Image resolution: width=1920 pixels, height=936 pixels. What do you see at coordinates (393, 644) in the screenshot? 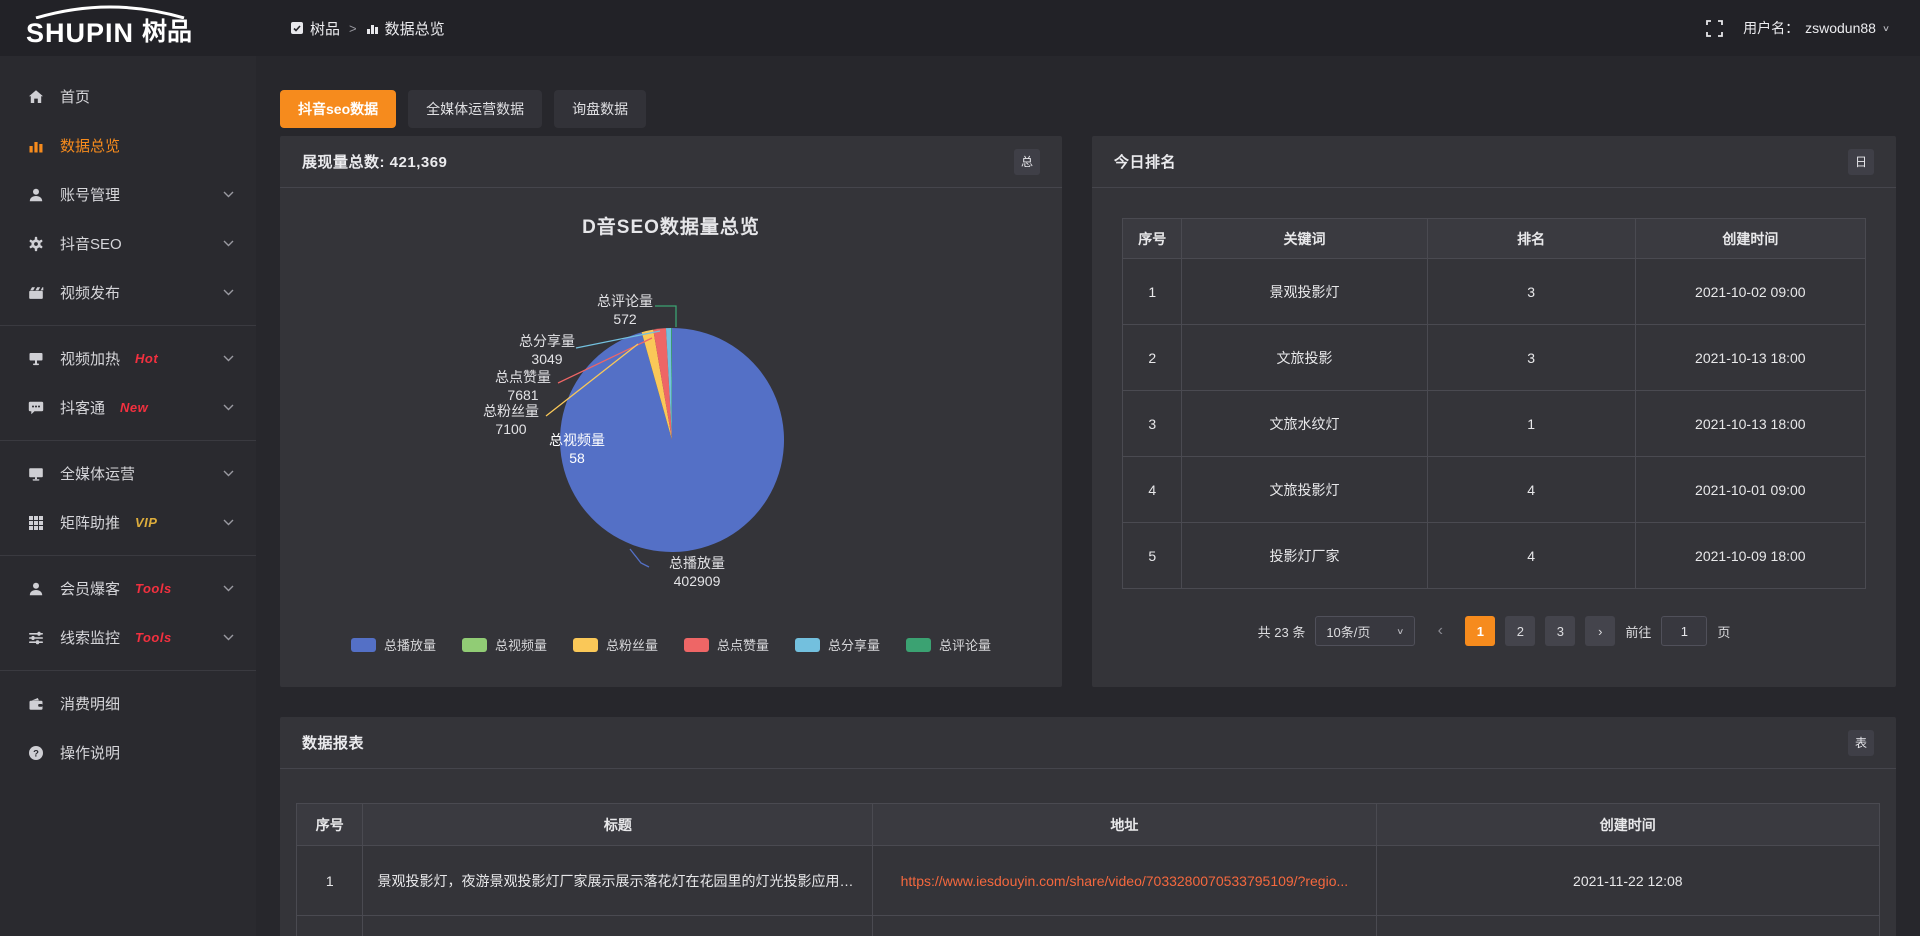
I see `legend-item: 总播放量` at bounding box center [393, 644].